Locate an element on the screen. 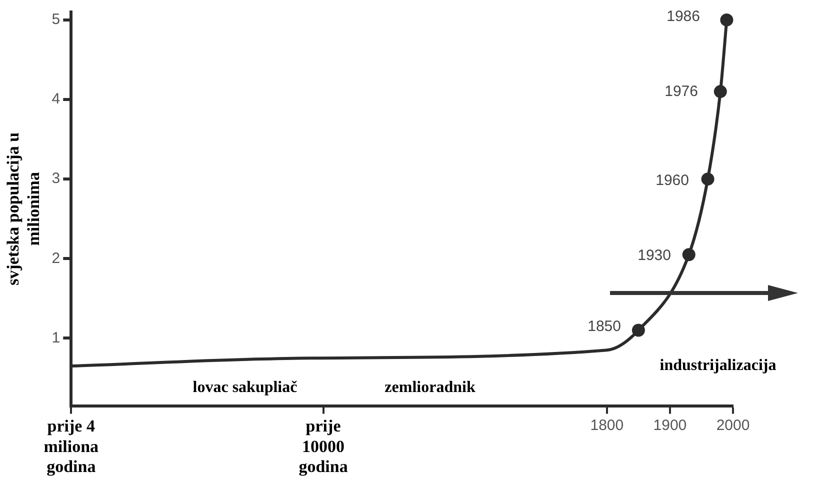 This screenshot has height=481, width=831. x-tick-label: 1900 is located at coordinates (670, 425).